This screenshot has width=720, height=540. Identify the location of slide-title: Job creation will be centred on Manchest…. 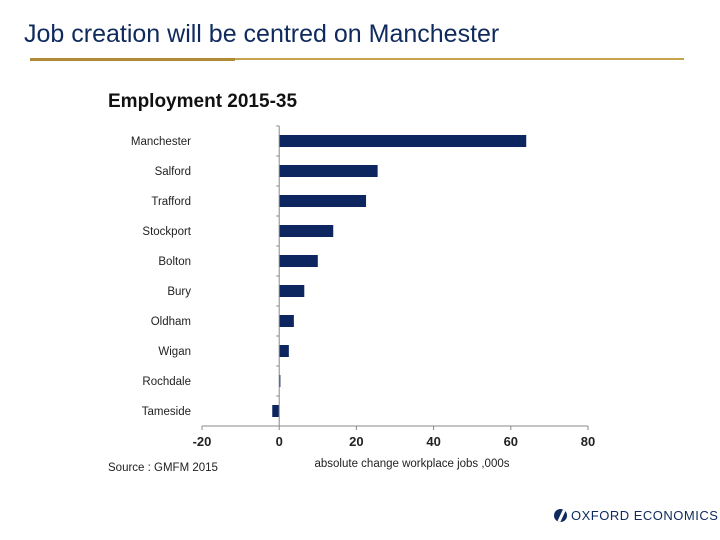
(262, 34).